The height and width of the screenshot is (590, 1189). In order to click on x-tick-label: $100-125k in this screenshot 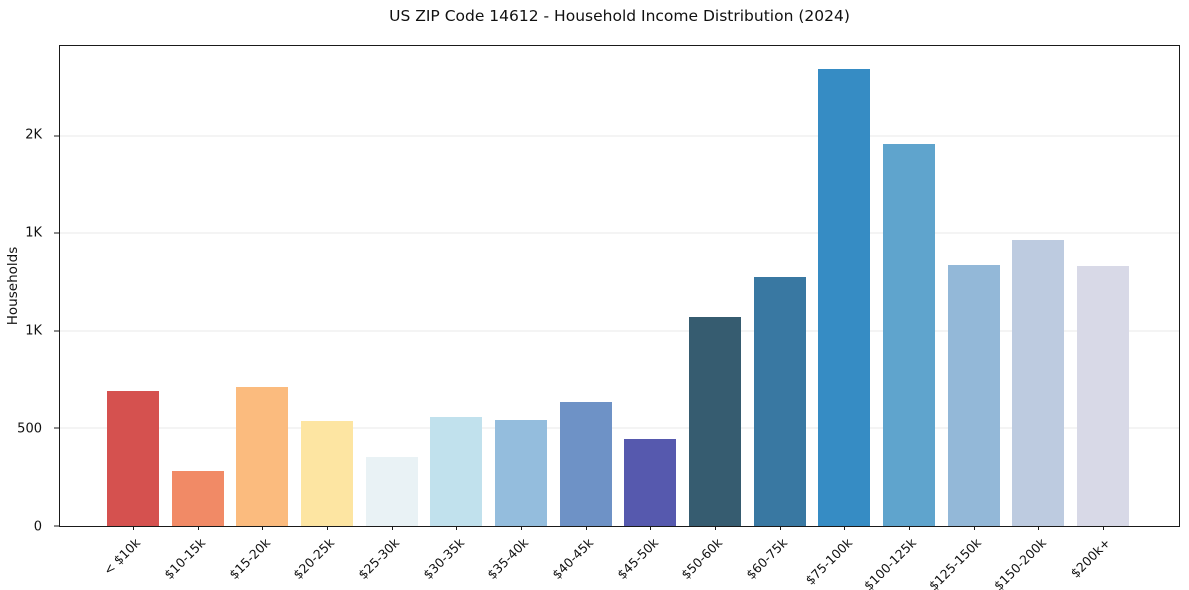, I will do `click(890, 562)`.